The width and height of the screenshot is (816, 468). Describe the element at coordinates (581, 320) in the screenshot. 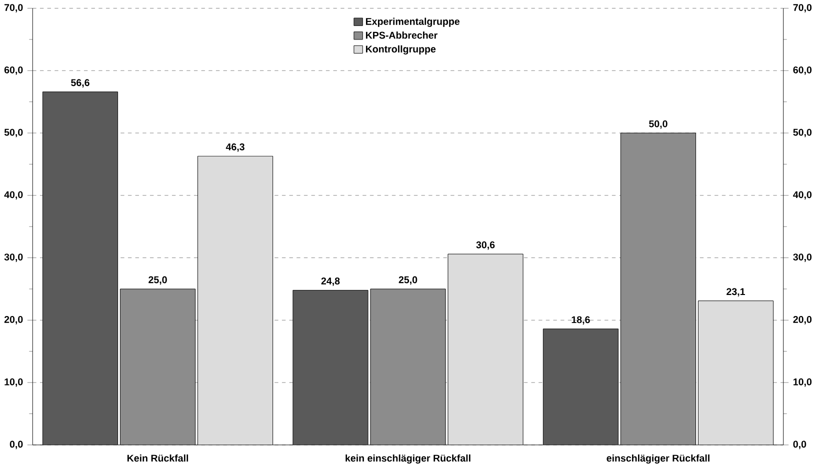

I see `data-label: 18,6` at that location.